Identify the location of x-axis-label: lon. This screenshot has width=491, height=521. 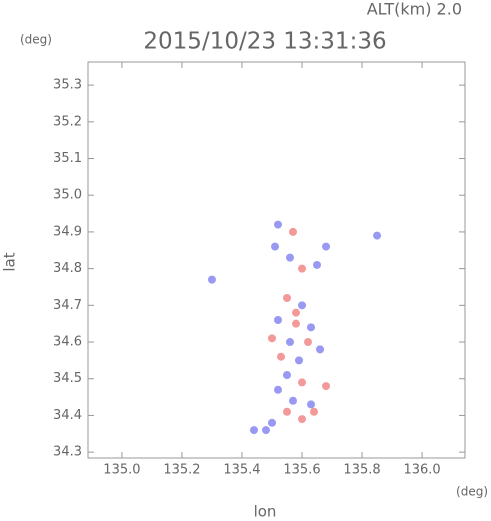
(265, 512).